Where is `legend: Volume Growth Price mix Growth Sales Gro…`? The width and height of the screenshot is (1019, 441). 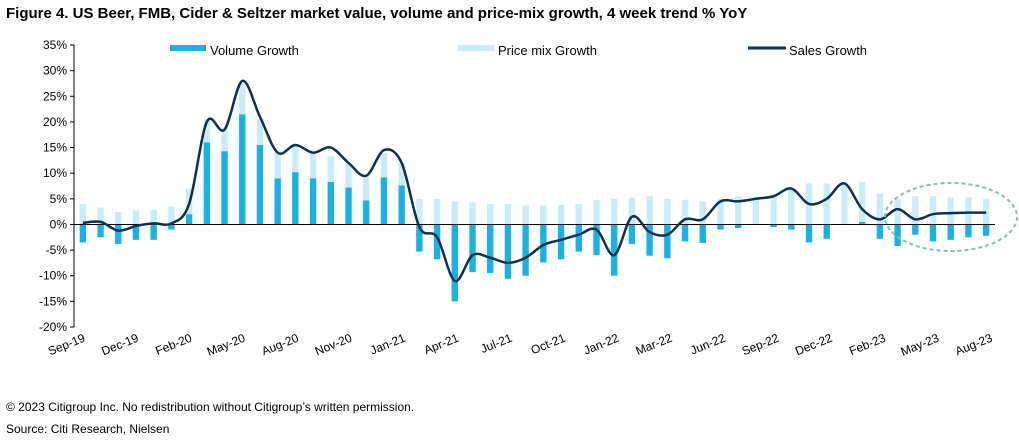
legend: Volume Growth Price mix Growth Sales Gro… is located at coordinates (518, 50).